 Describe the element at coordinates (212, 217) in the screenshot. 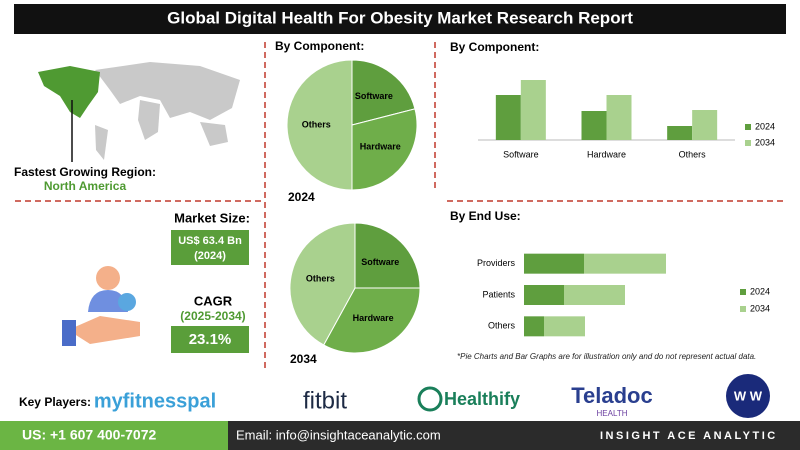

I see `market-size-label: Market Size:` at that location.